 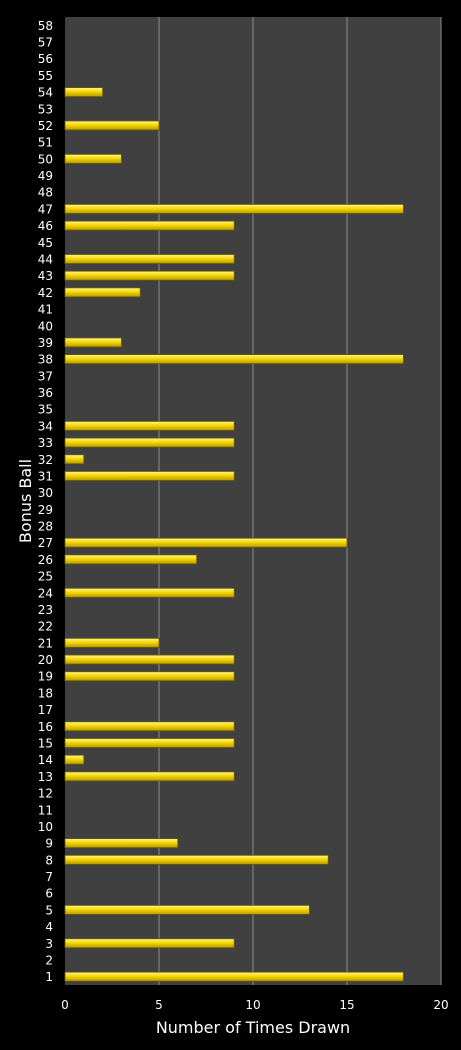 What do you see at coordinates (45, 810) in the screenshot?
I see `y-tick-label: 11` at bounding box center [45, 810].